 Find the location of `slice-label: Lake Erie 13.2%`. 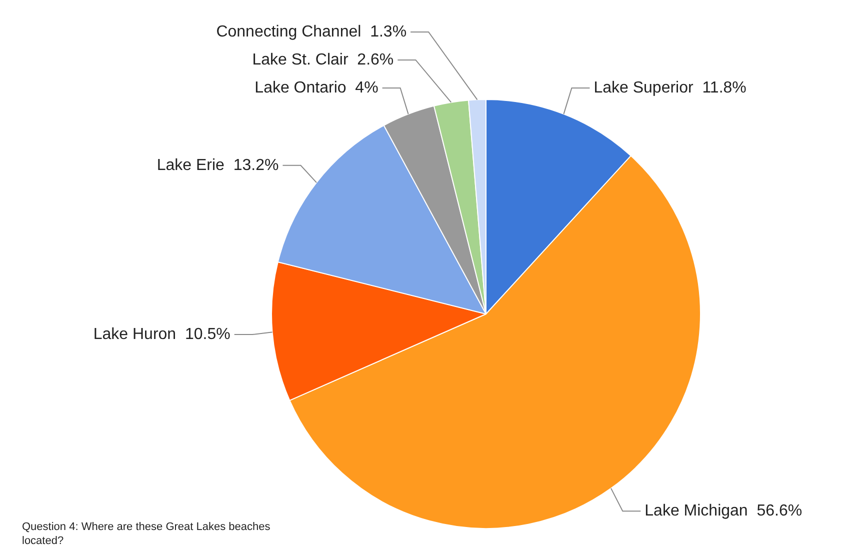

slice-label: Lake Erie 13.2% is located at coordinates (217, 165).